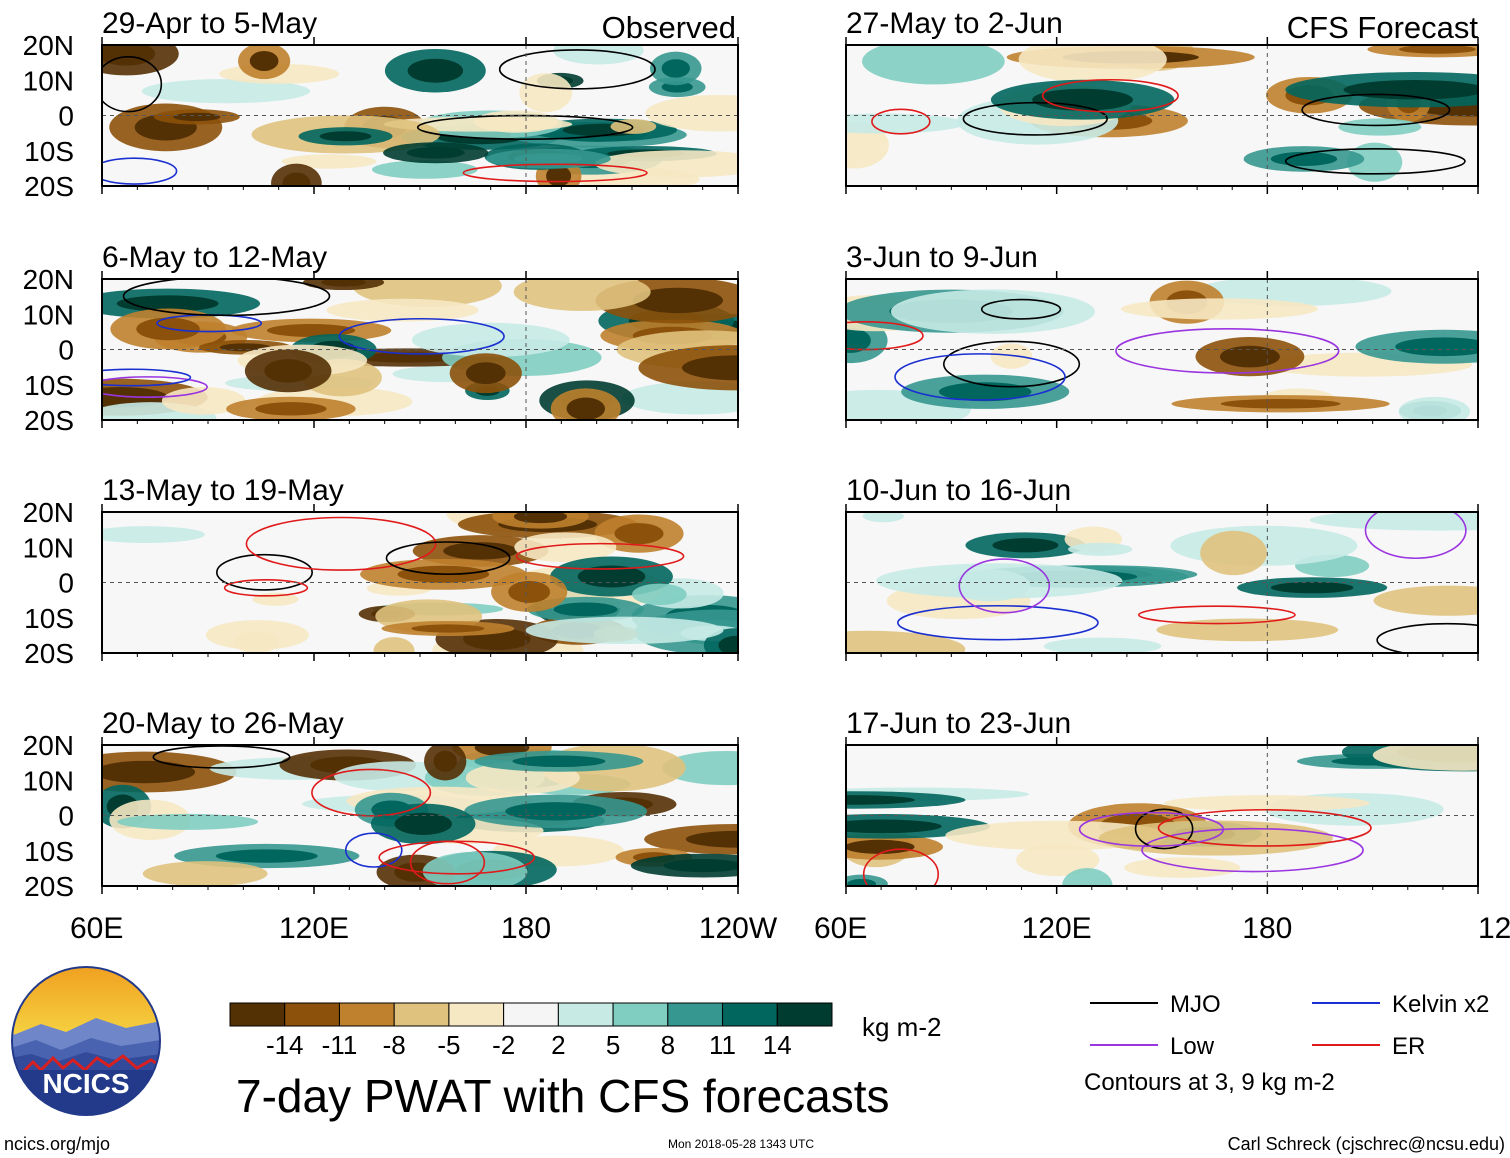  What do you see at coordinates (1057, 928) in the screenshot?
I see `lon-tick-label: 120E` at bounding box center [1057, 928].